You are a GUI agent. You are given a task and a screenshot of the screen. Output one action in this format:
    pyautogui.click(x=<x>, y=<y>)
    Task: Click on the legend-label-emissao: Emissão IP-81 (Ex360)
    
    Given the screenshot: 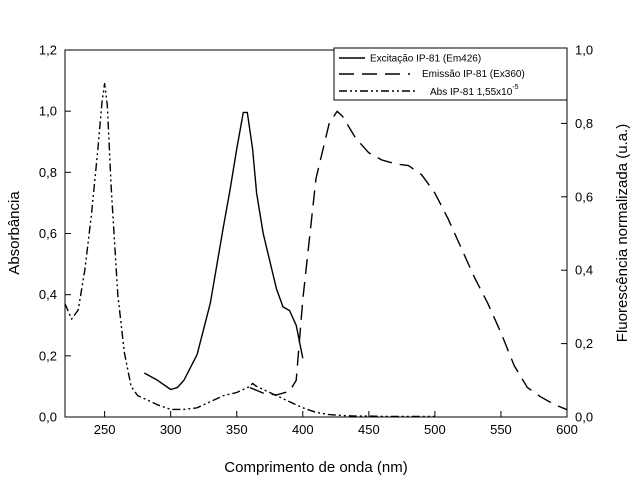 What is the action you would take?
    pyautogui.click(x=473, y=74)
    